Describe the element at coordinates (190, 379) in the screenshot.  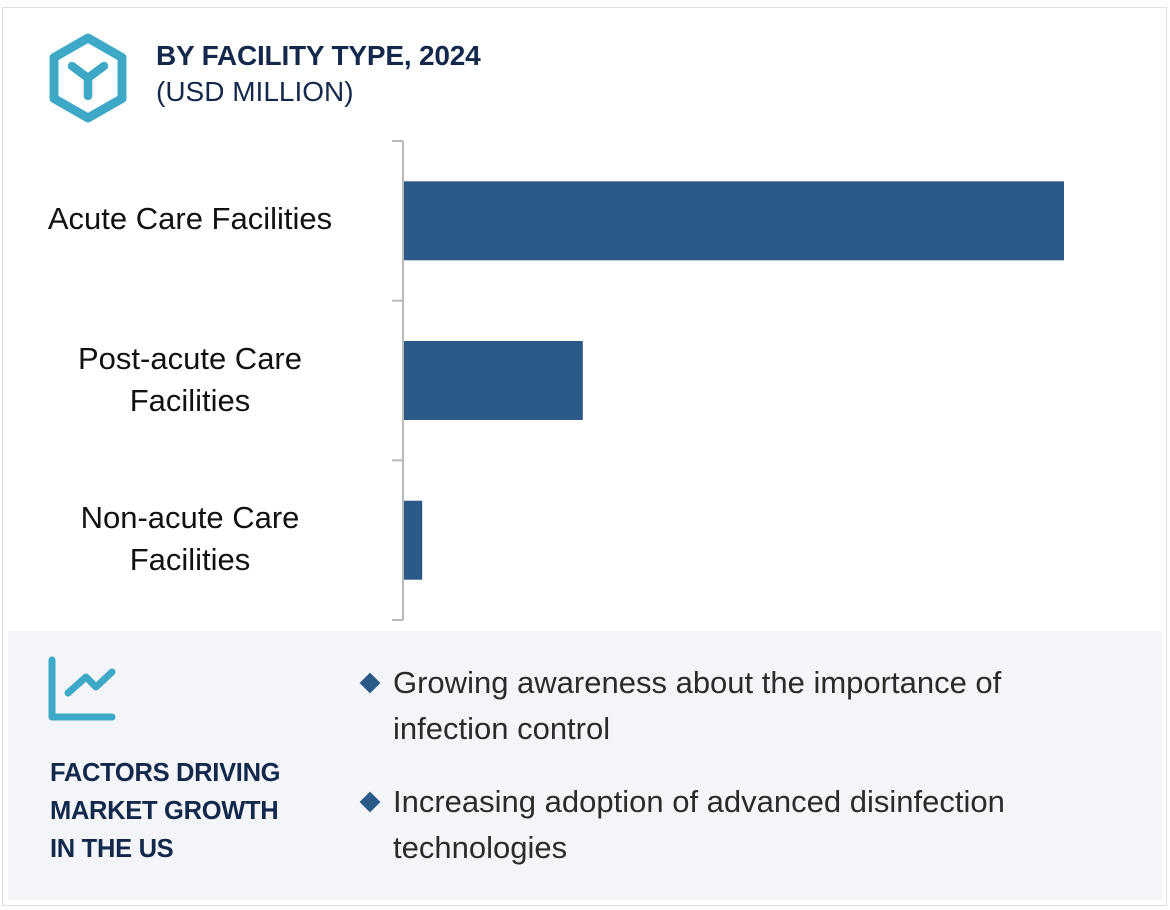
I see `category-label-post-acute: Post-acute Care Facilities` at that location.